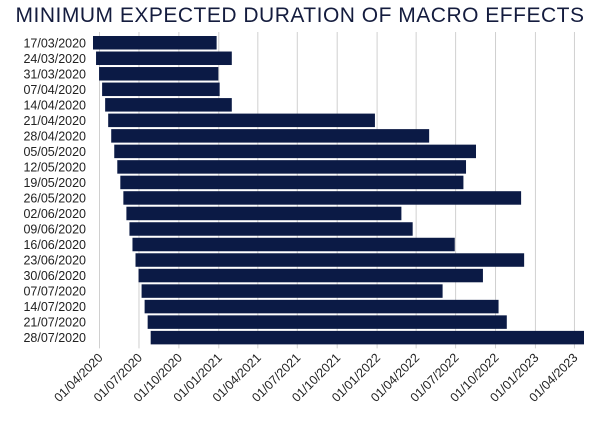 Image resolution: width=600 pixels, height=427 pixels. Describe the element at coordinates (54, 136) in the screenshot. I see `y-tick-label: 28/04/2020` at that location.